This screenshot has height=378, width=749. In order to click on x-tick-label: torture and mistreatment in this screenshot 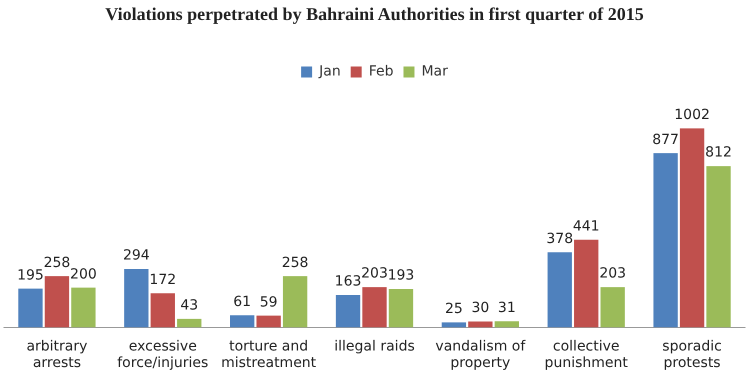, I will do `click(269, 355)`.